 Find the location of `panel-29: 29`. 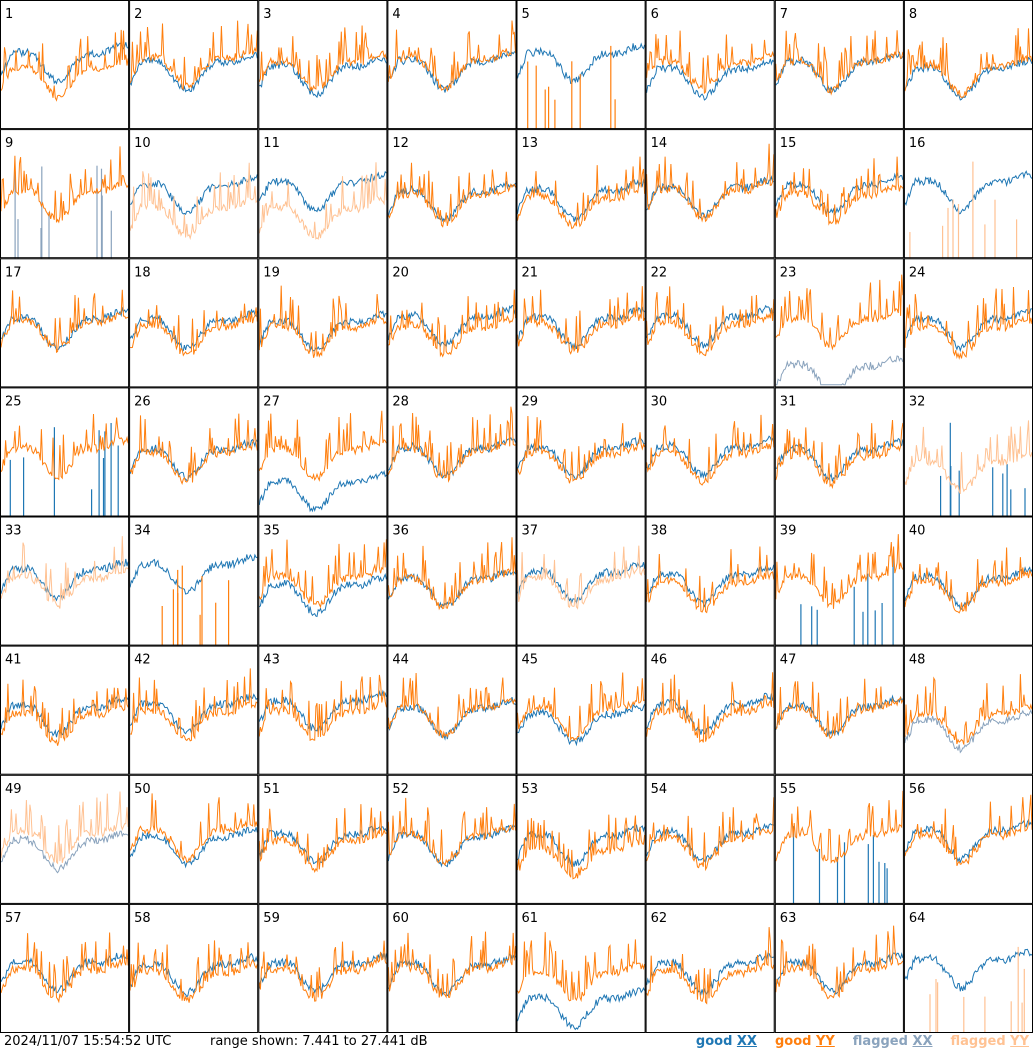

panel-29: 29 is located at coordinates (581, 452).